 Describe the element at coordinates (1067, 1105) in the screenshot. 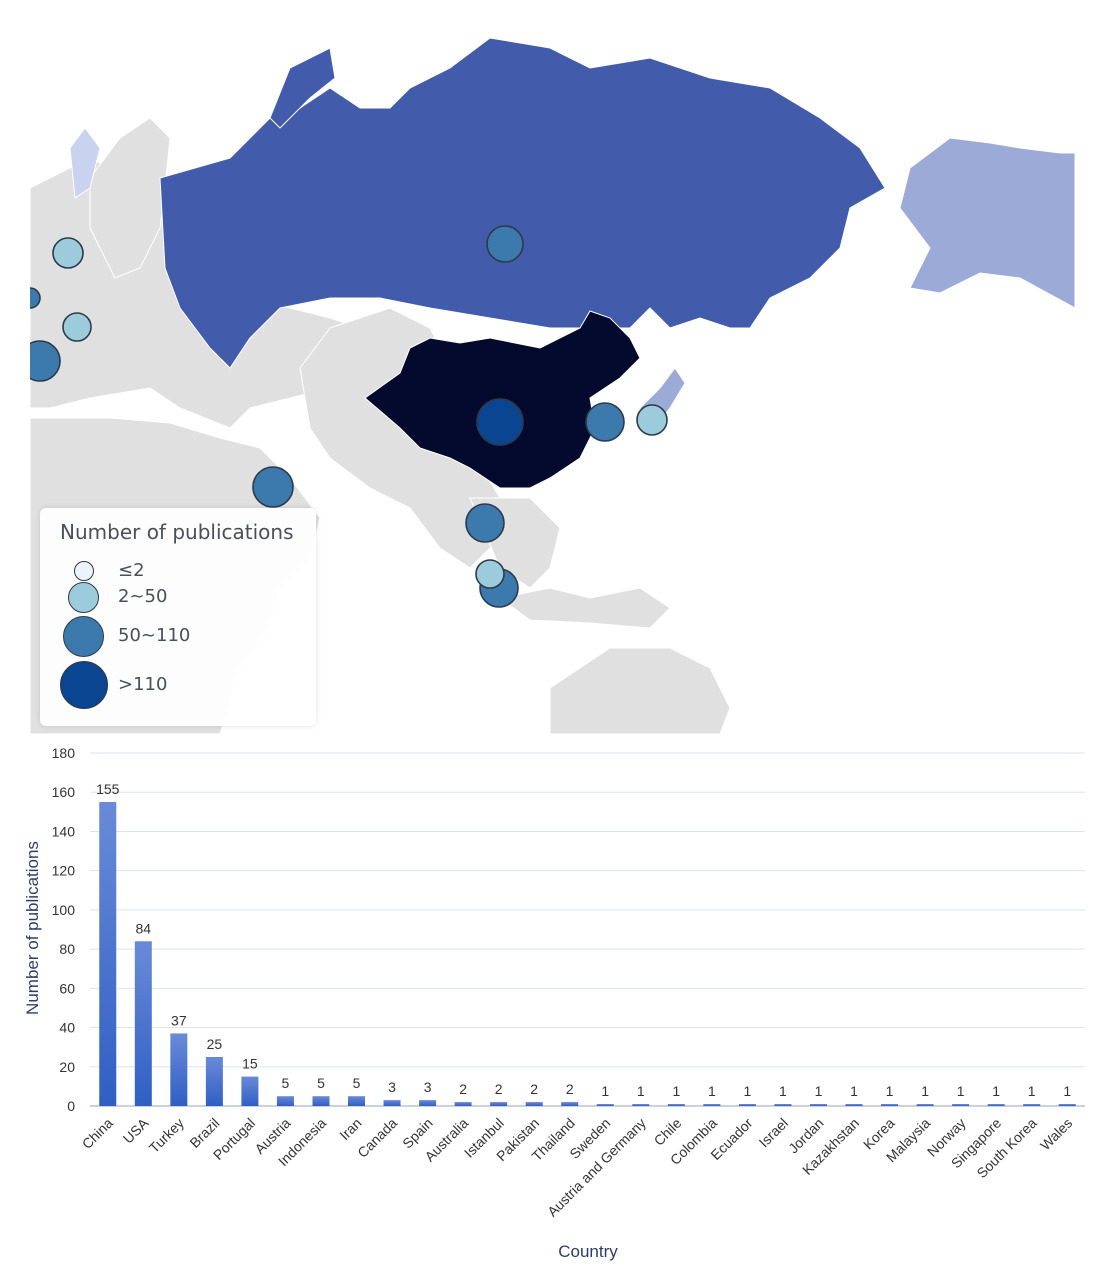

I see `bar-wales` at that location.